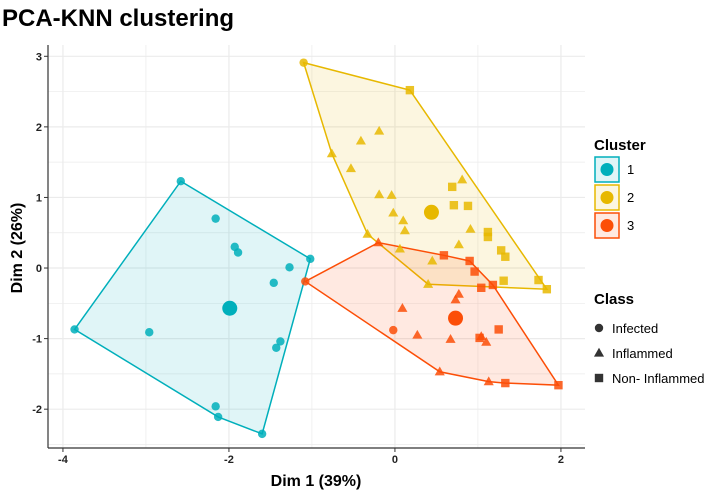 The image size is (708, 493). I want to click on class-legend-symbol-square, so click(599, 378).